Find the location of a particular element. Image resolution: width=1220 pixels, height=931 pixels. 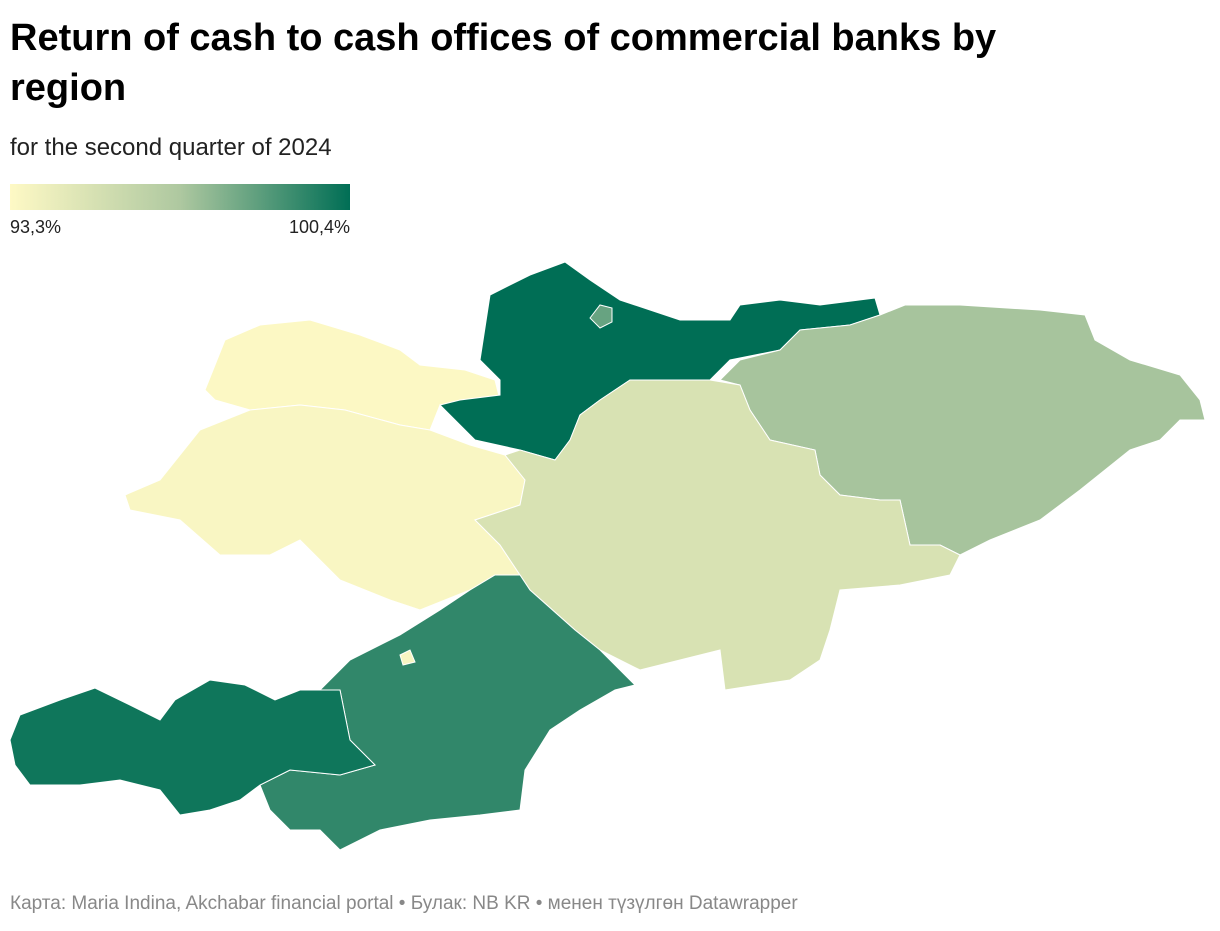

legend-min: 93,3% is located at coordinates (35, 227).